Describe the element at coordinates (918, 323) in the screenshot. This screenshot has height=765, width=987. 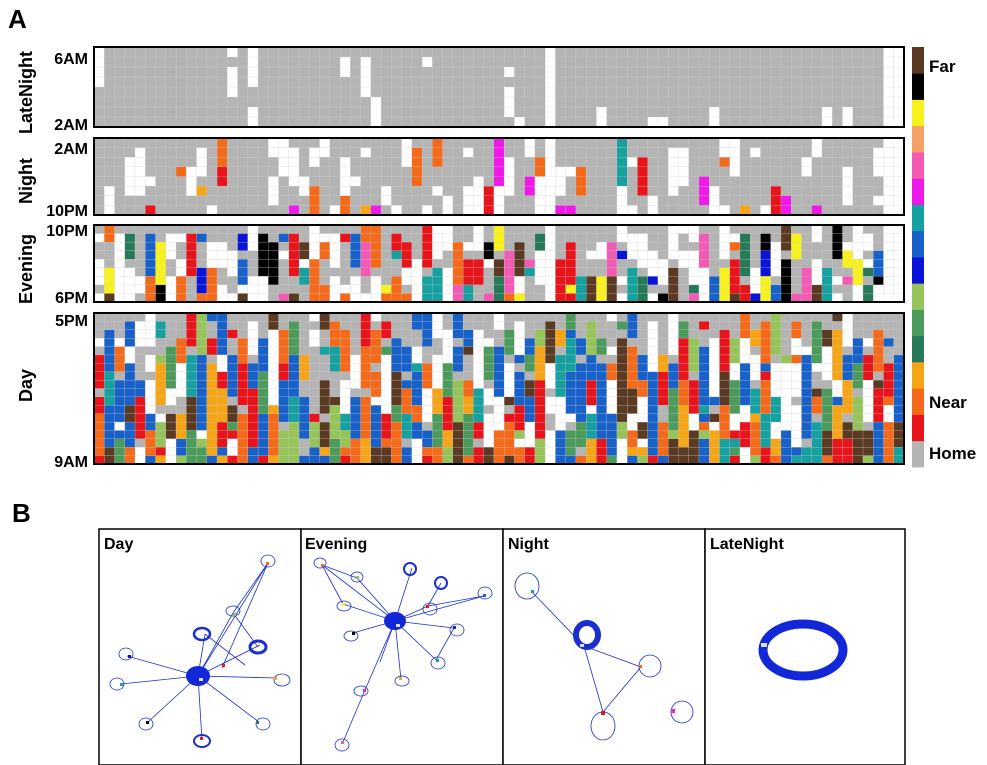
I see `colorbar-swatch` at that location.